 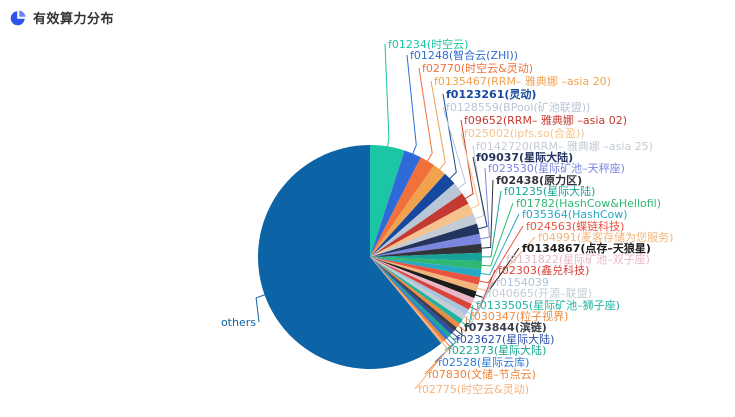 What do you see at coordinates (491, 94) in the screenshot?
I see `pie-label-f0123261(灵动): f0123261(灵动)` at bounding box center [491, 94].